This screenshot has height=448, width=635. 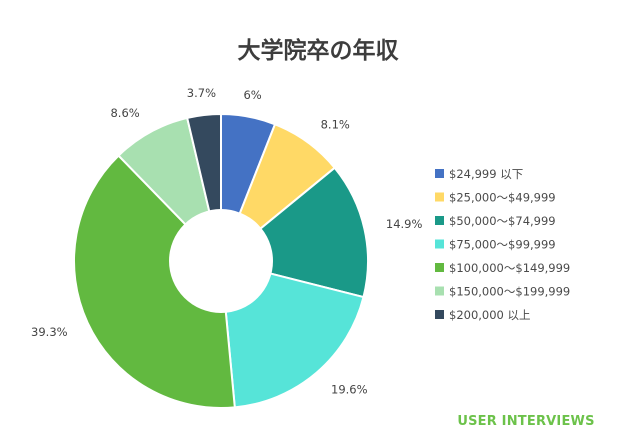 What do you see at coordinates (509, 268) in the screenshot?
I see `legend-label: $100,000〜$149,999` at bounding box center [509, 268].